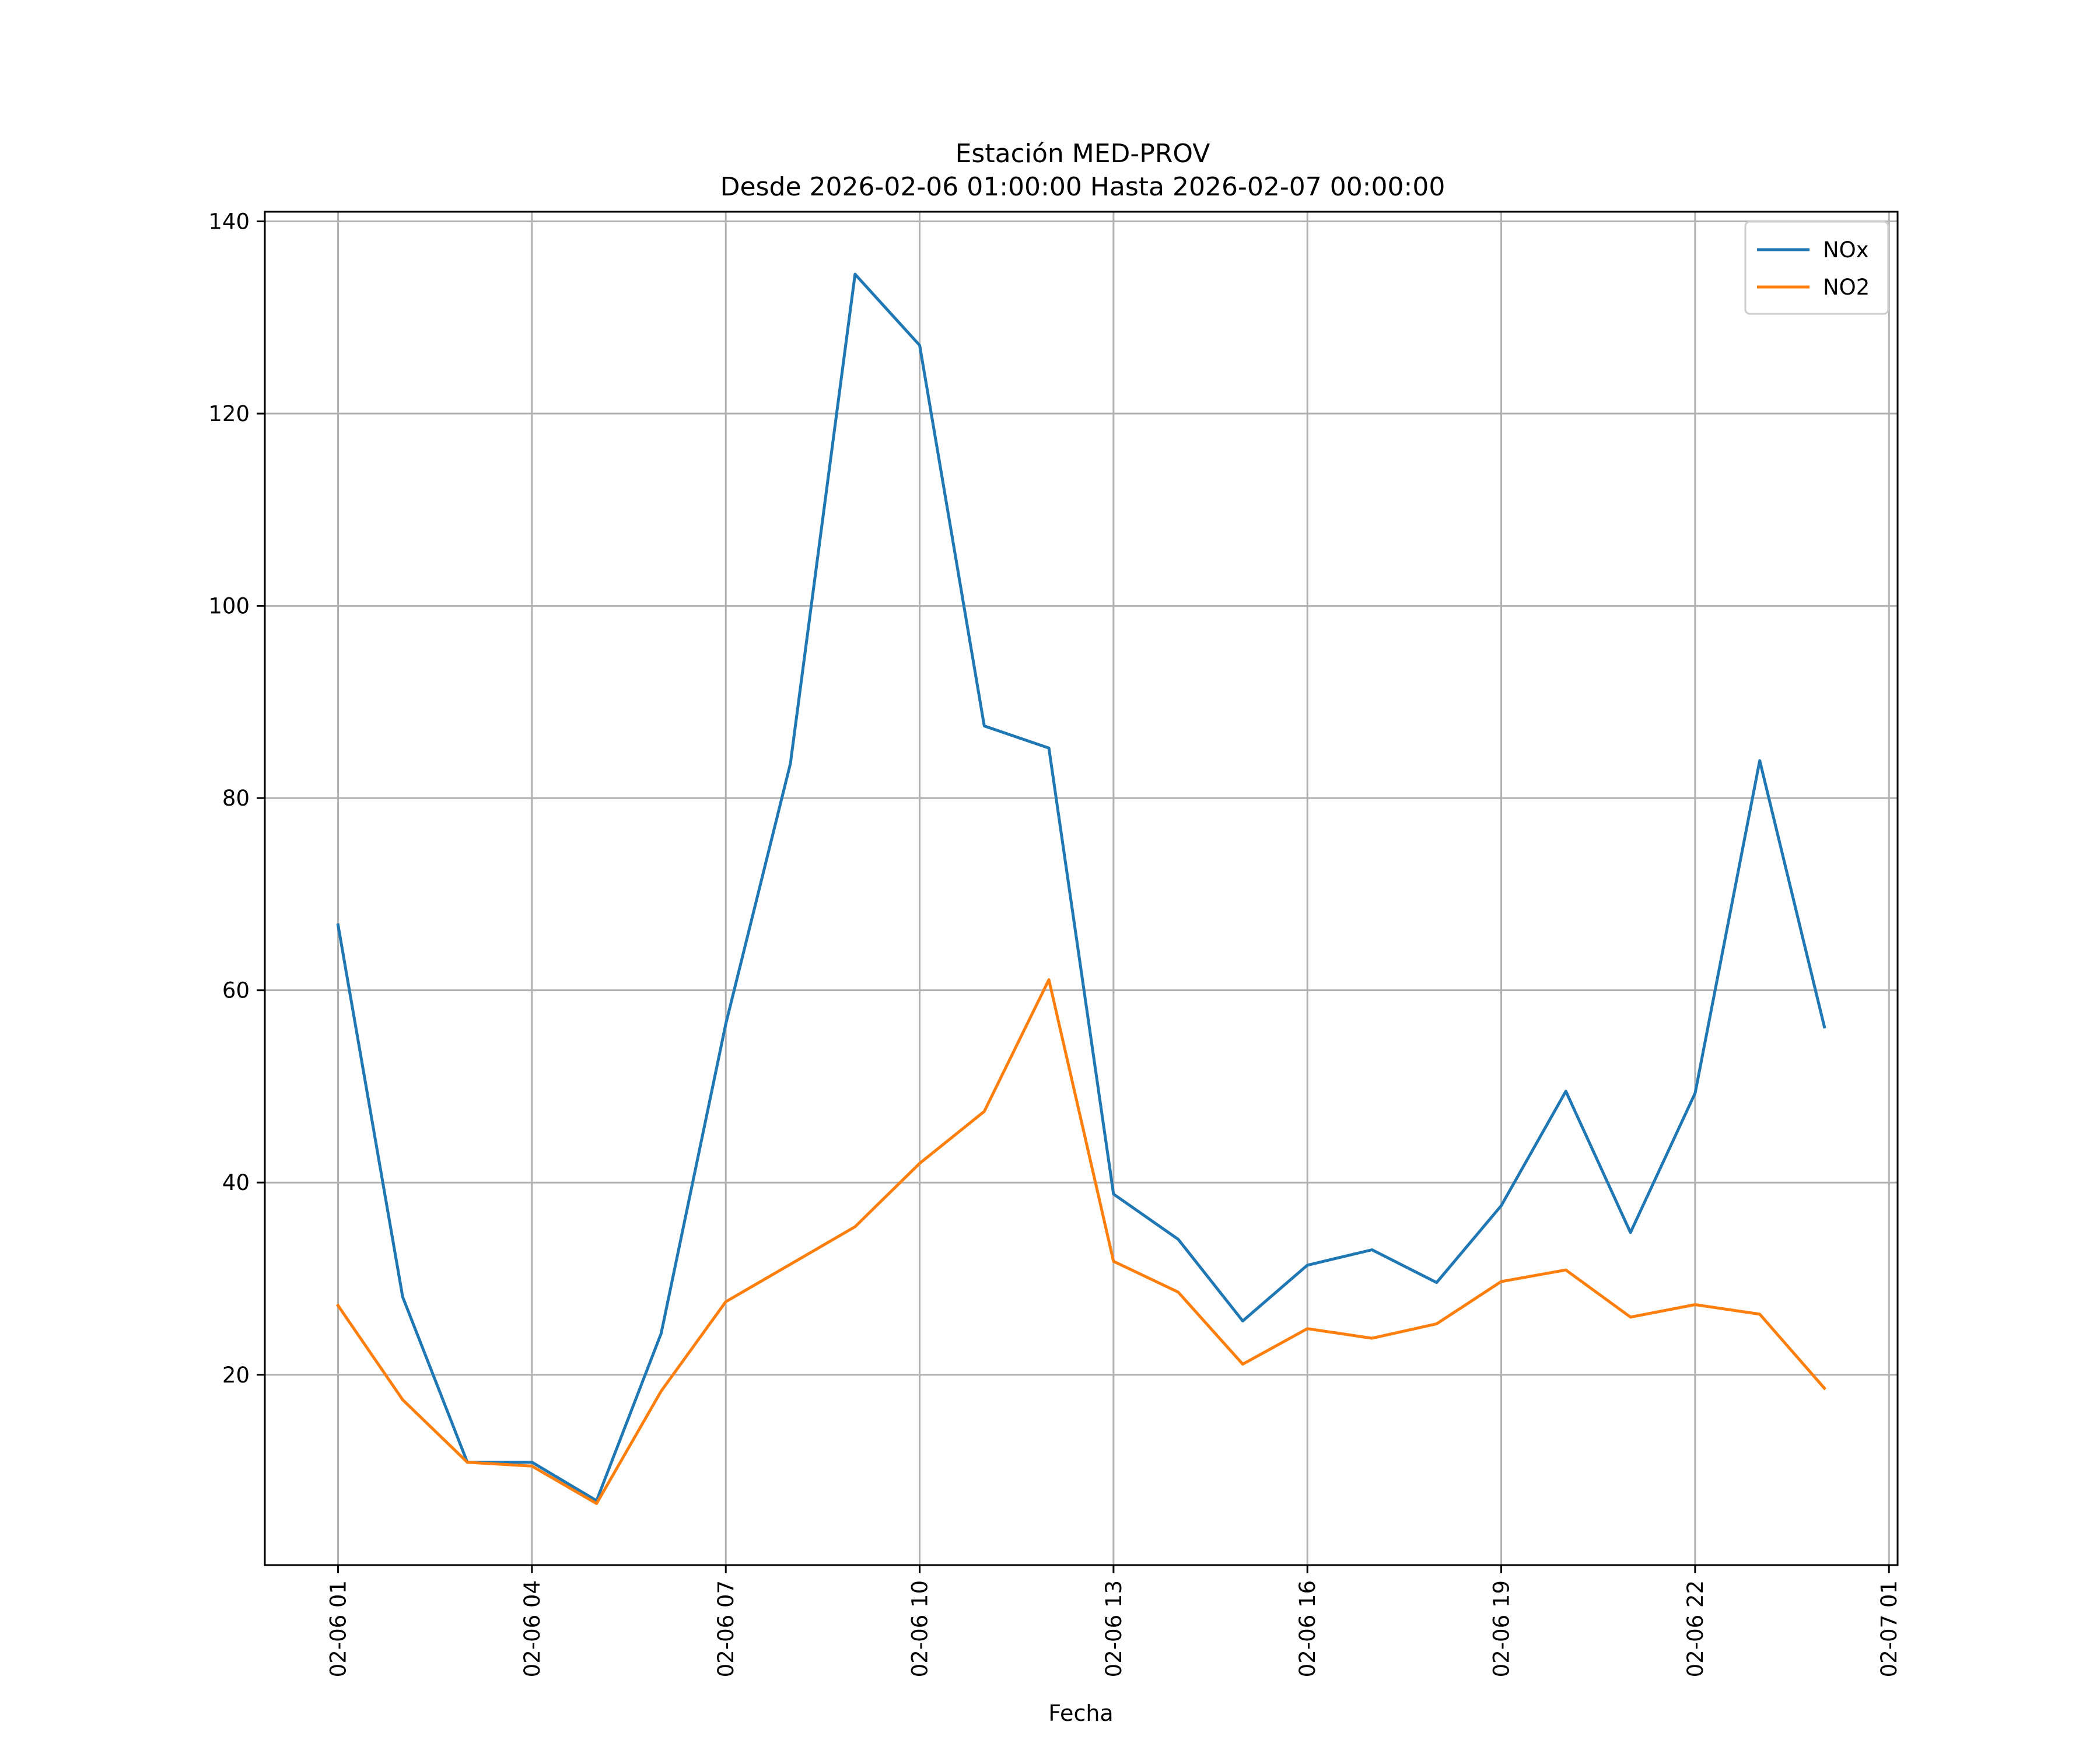 The width and height of the screenshot is (2100, 1750). What do you see at coordinates (236, 1375) in the screenshot?
I see `y-tick-label: 20` at bounding box center [236, 1375].